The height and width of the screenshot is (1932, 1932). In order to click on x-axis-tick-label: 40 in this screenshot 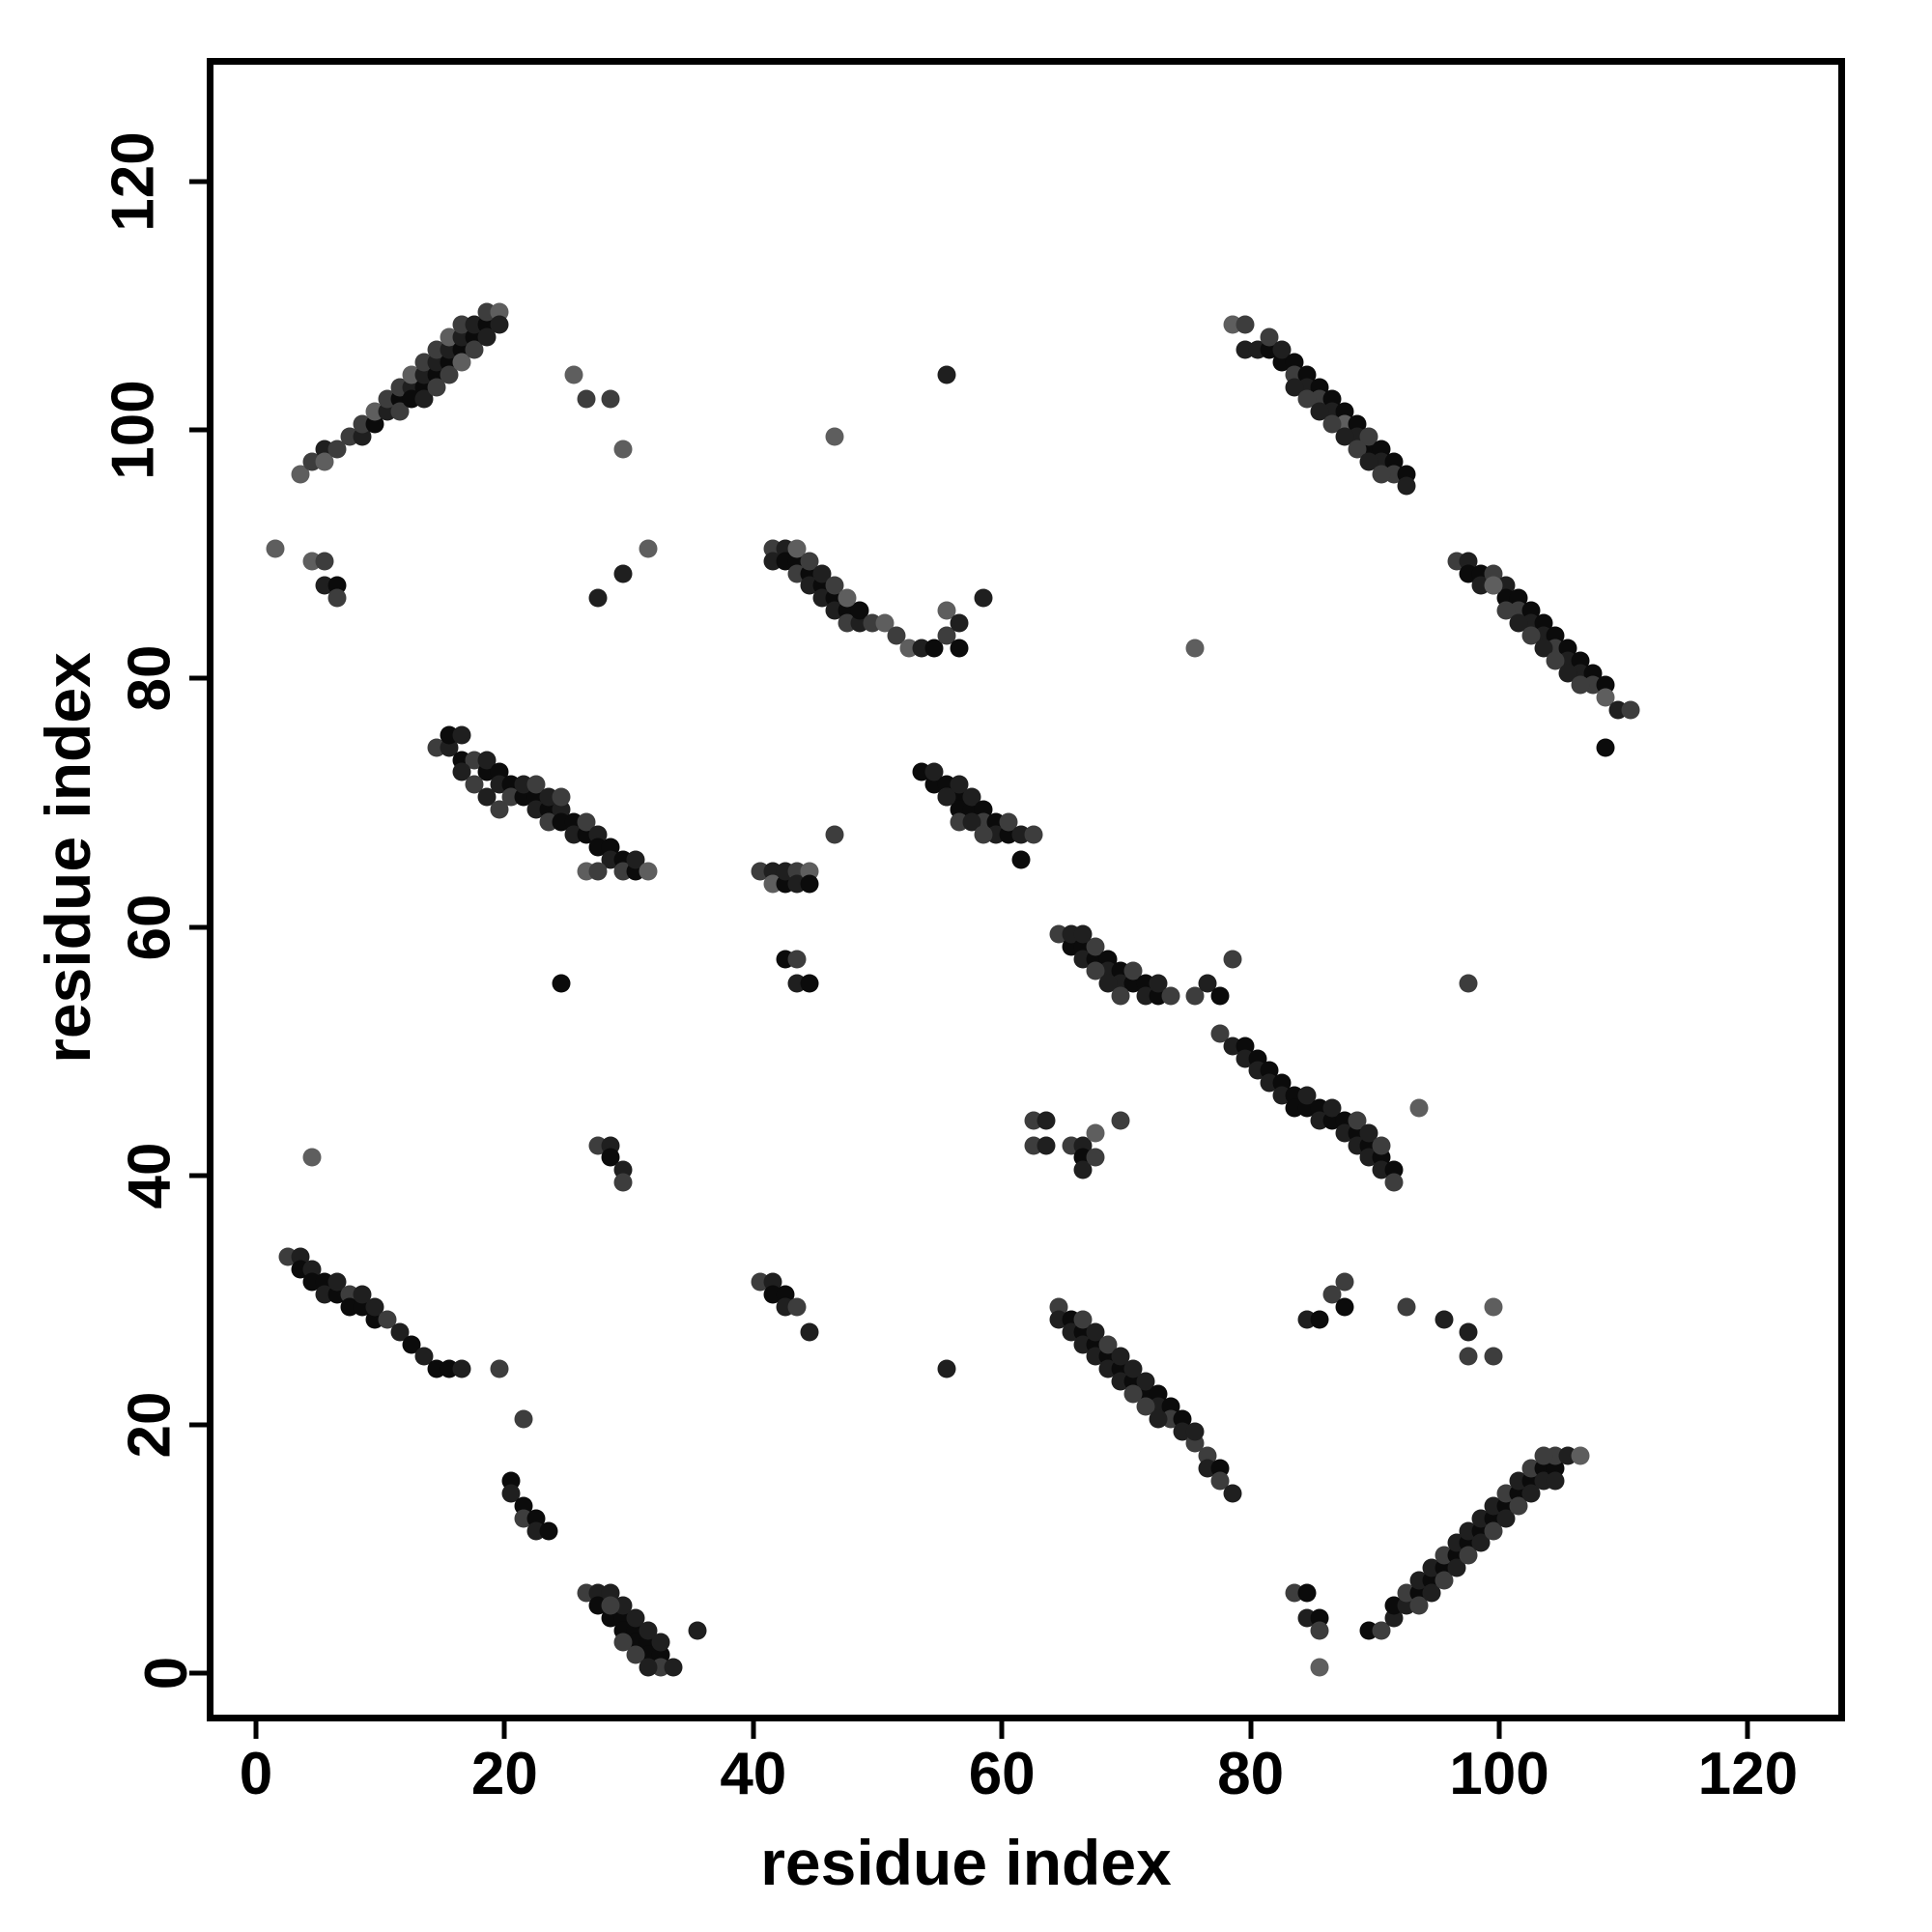, I will do `click(753, 1774)`.